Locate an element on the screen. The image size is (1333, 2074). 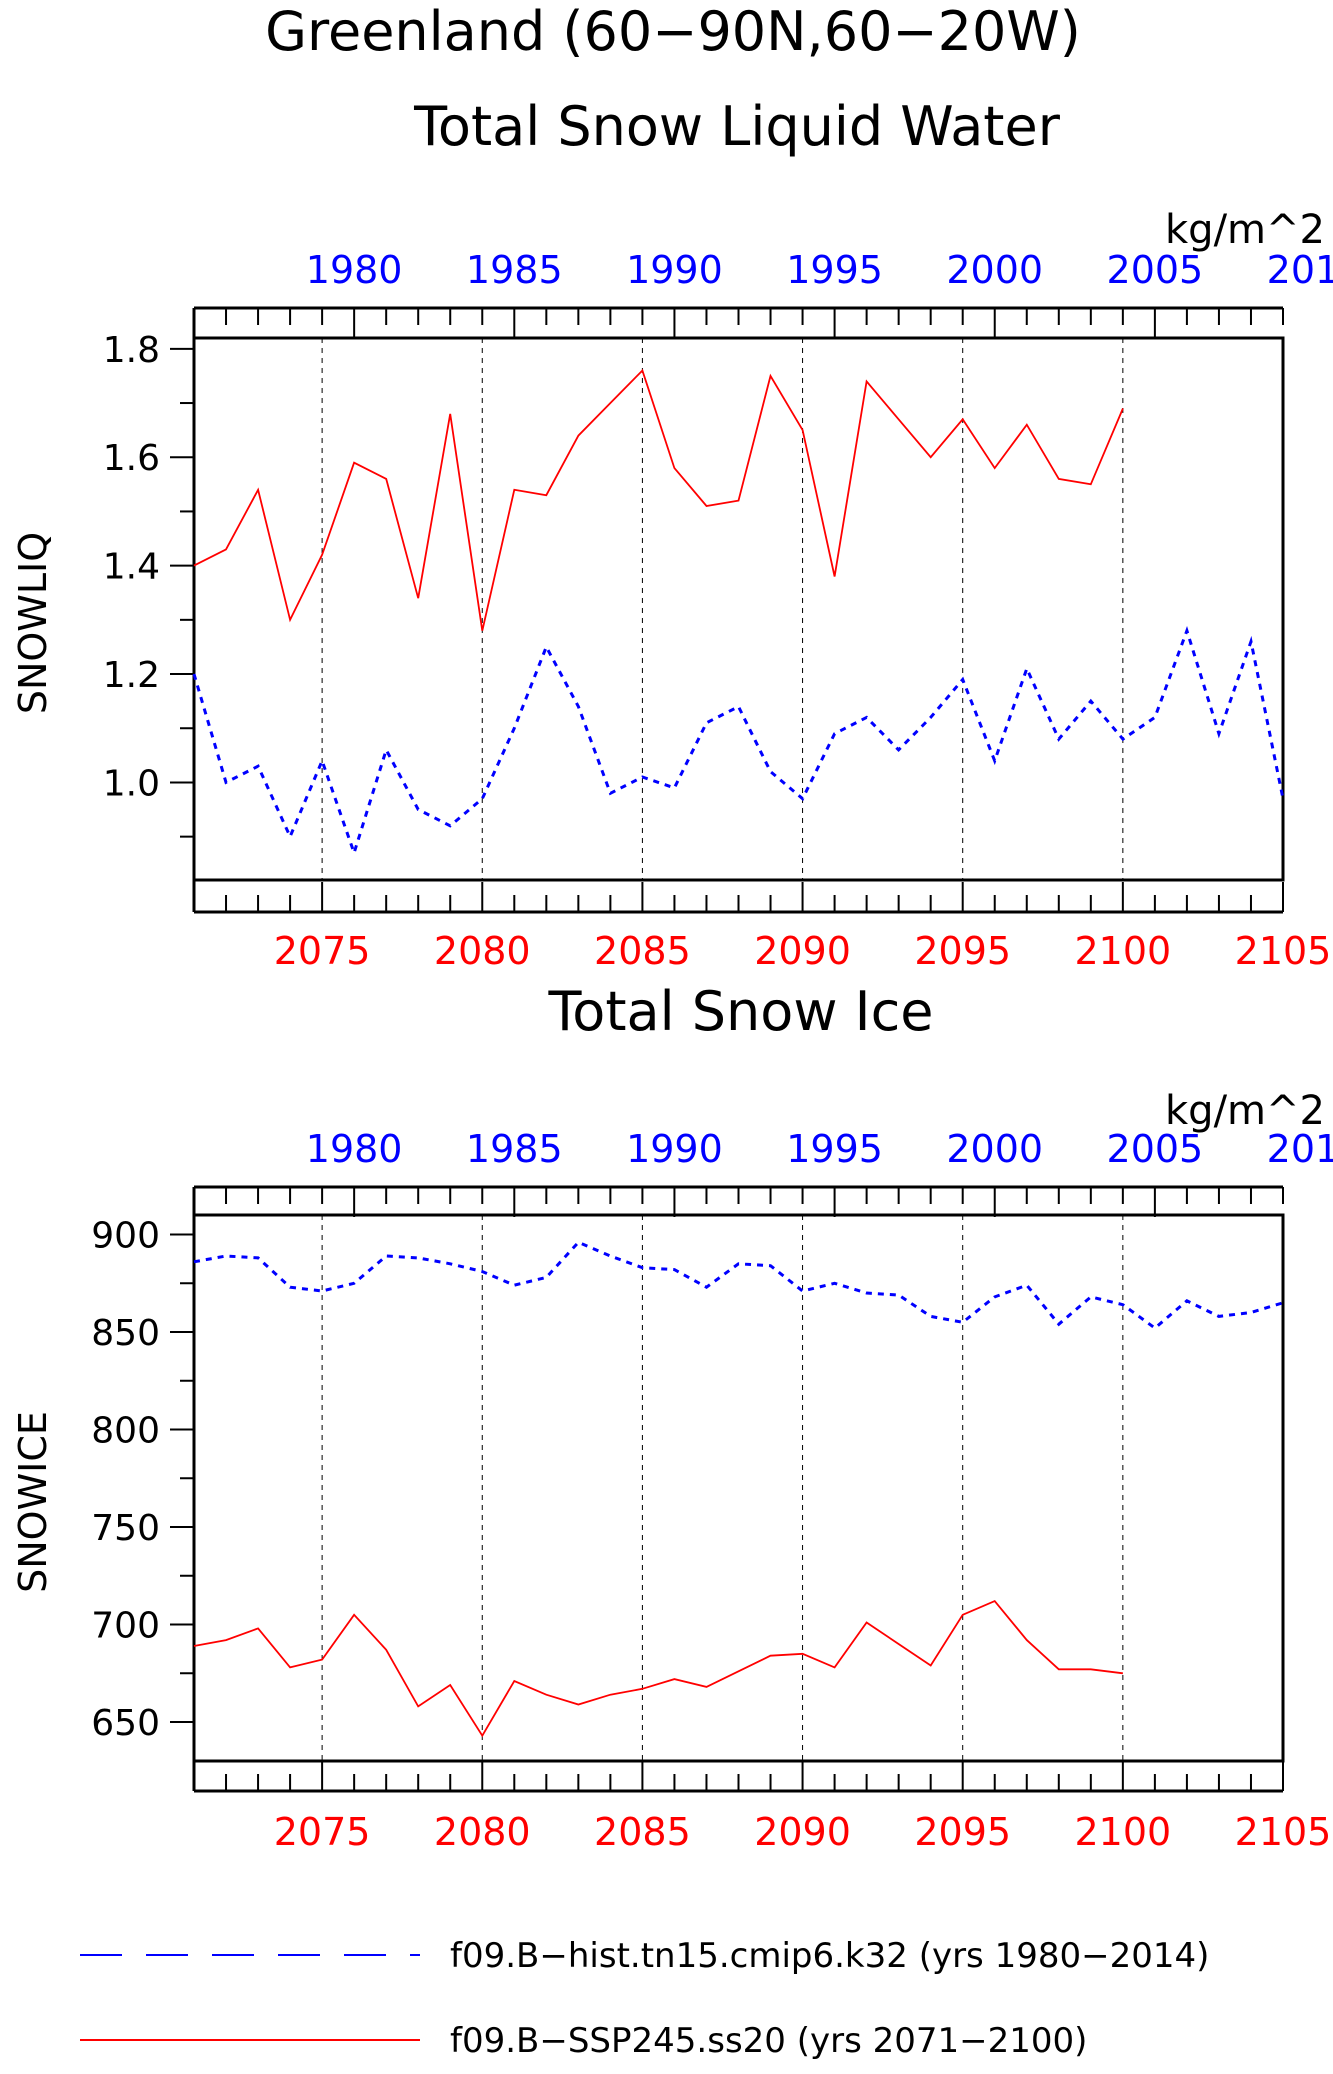
y-tick-label: 850 is located at coordinates (125, 1333).